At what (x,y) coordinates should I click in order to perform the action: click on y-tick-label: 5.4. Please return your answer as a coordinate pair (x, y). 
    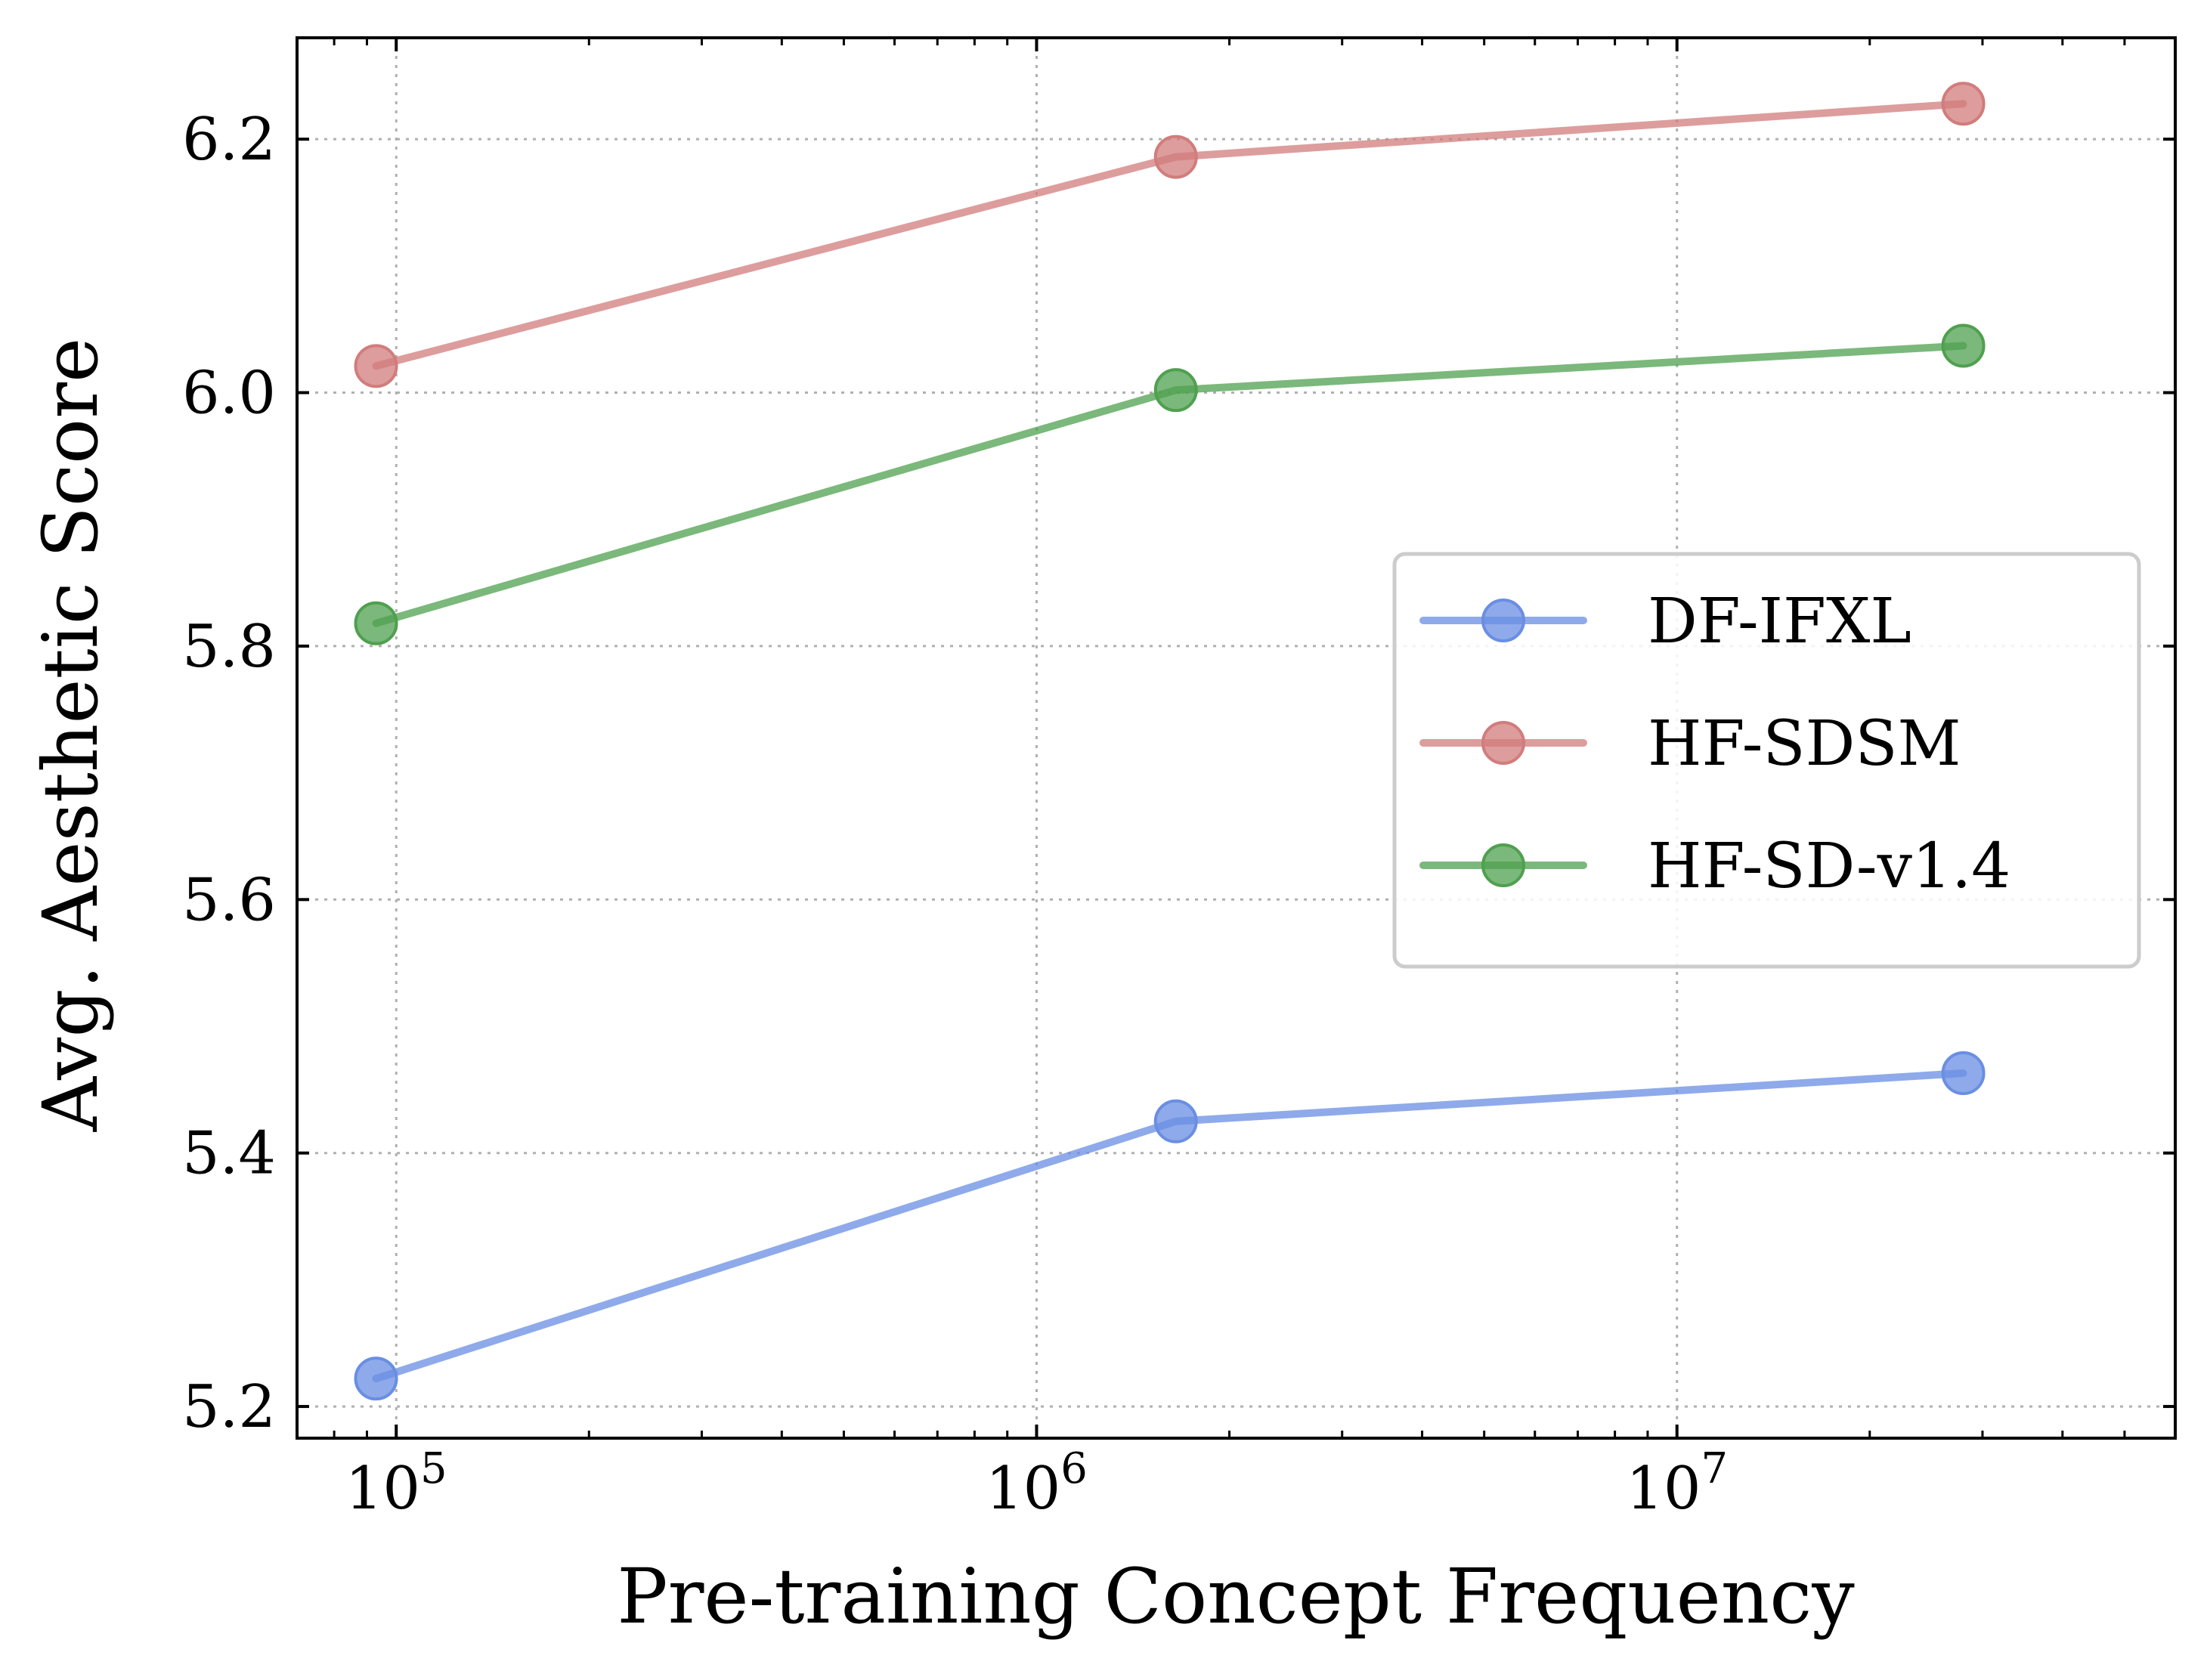
    Looking at the image, I should click on (229, 1154).